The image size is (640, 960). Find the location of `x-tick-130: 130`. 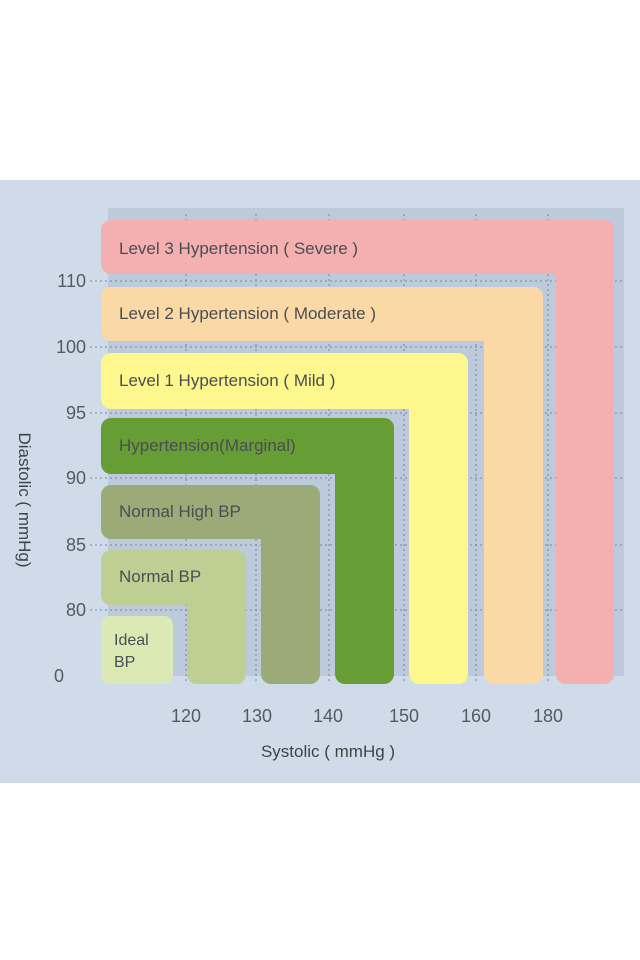

x-tick-130: 130 is located at coordinates (257, 716).